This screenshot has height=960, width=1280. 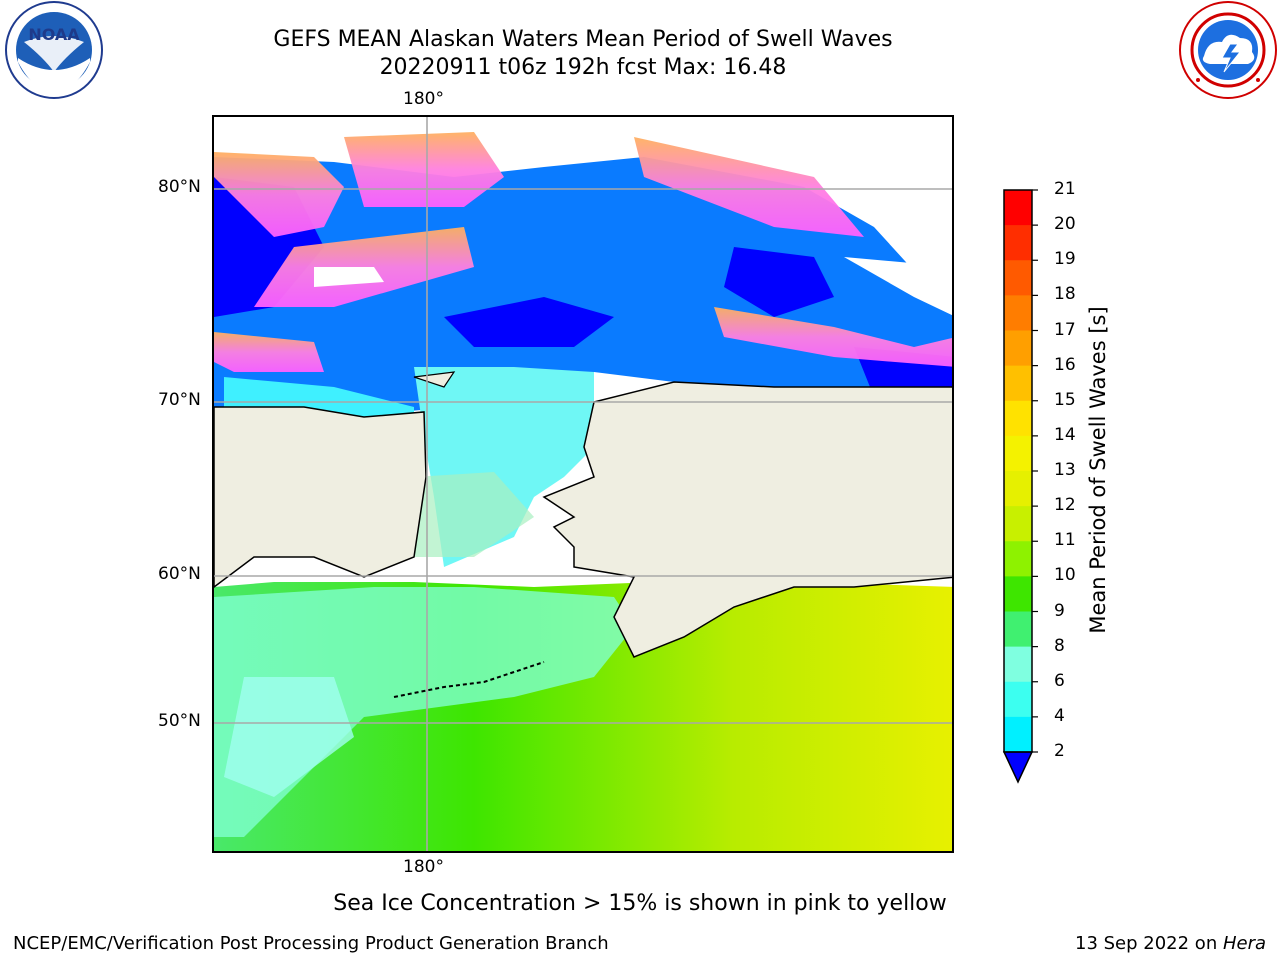 What do you see at coordinates (1065, 329) in the screenshot?
I see `colorbar-tick-label: 17` at bounding box center [1065, 329].